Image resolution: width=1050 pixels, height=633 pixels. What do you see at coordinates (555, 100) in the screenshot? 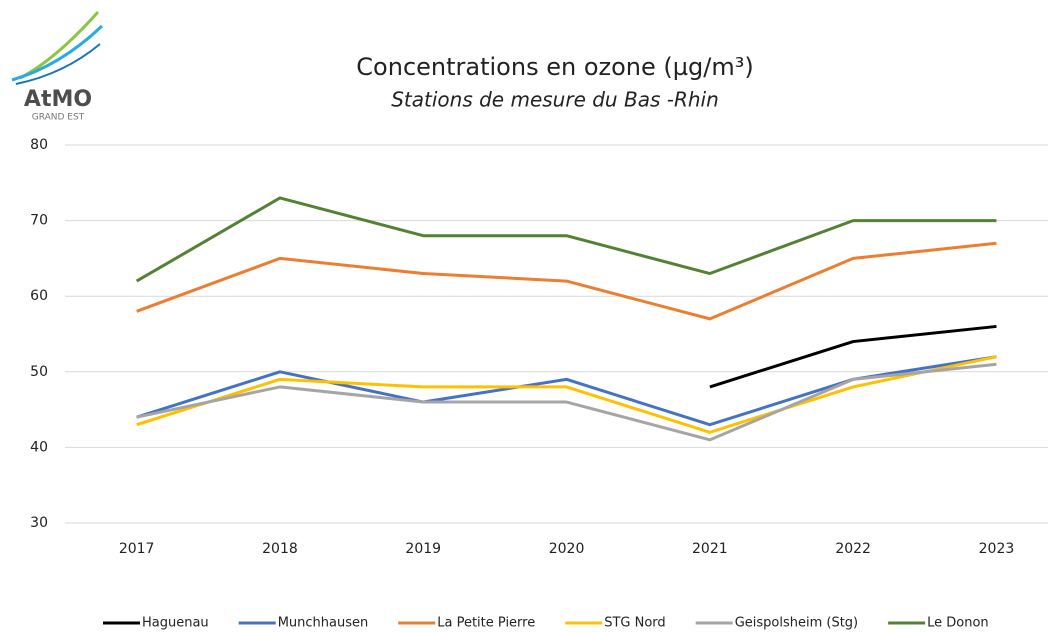
I see `chart-subtitle: Stations de mesure du Bas -Rhin` at bounding box center [555, 100].